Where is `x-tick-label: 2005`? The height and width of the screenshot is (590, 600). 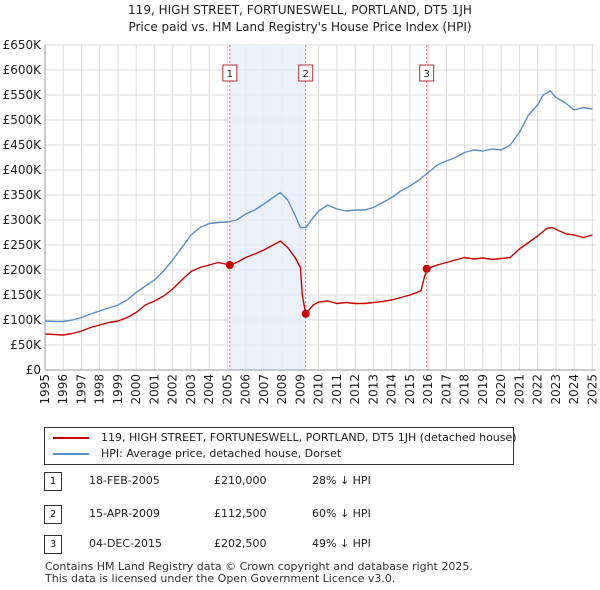 x-tick-label: 2005 is located at coordinates (227, 389).